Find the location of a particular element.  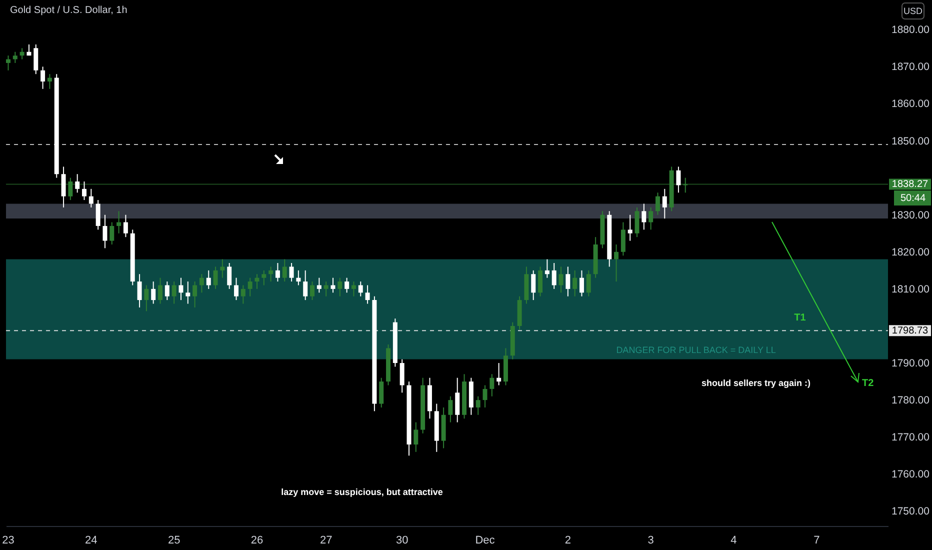

text: 50:44 is located at coordinates (913, 198).